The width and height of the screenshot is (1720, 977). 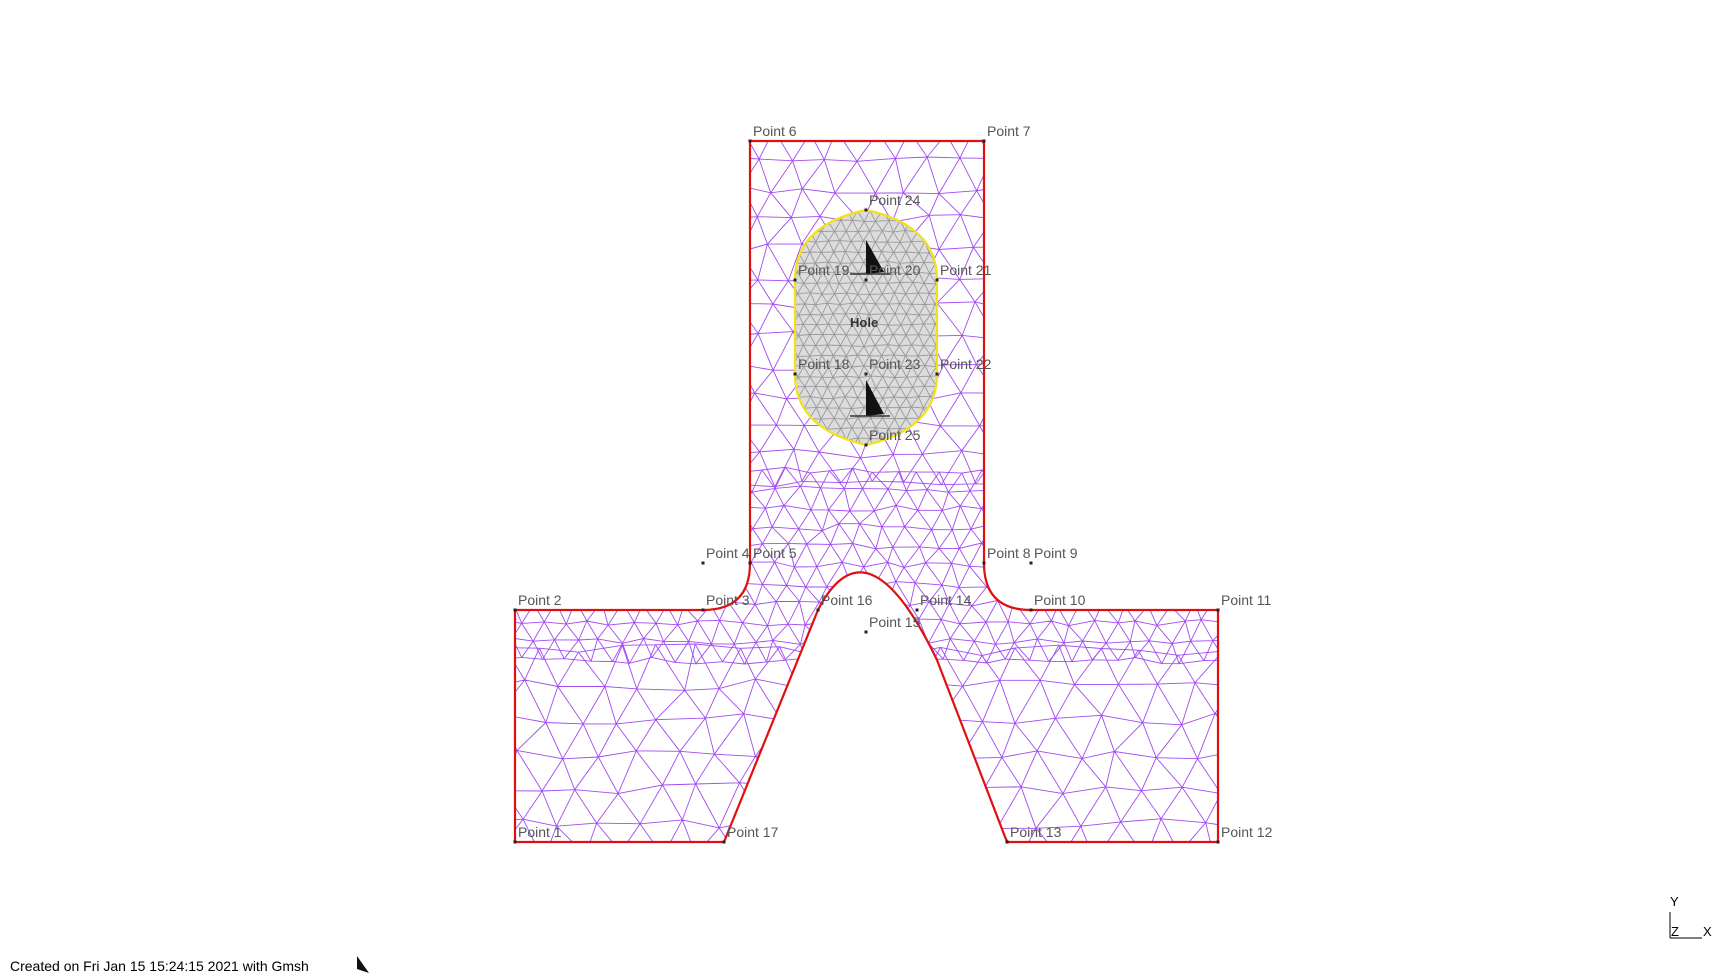 What do you see at coordinates (728, 553) in the screenshot?
I see `point-label: Point 4` at bounding box center [728, 553].